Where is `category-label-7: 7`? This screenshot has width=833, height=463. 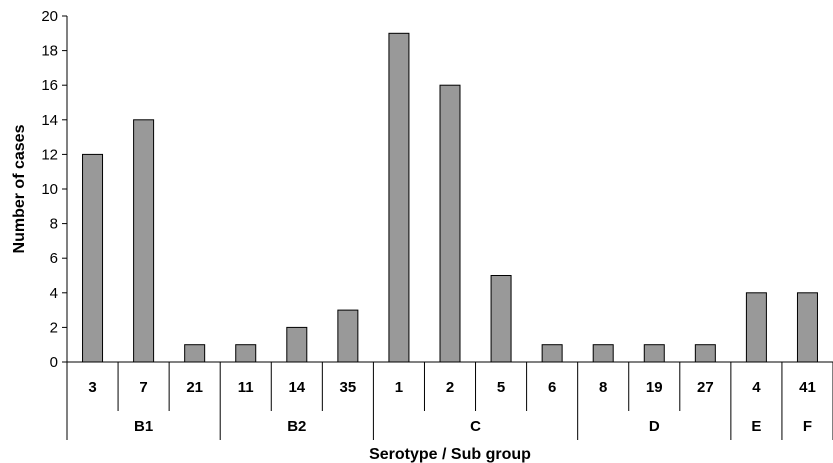
category-label-7: 7 is located at coordinates (143, 387).